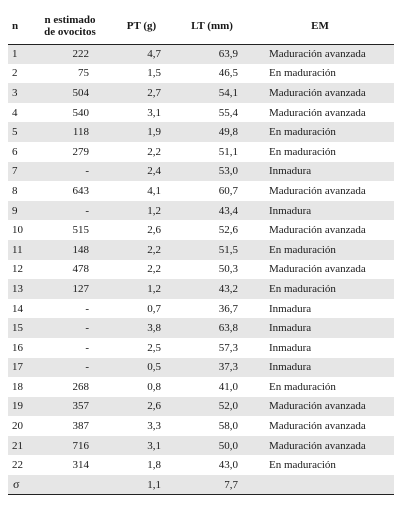 The width and height of the screenshot is (402, 506). What do you see at coordinates (70, 485) in the screenshot?
I see `cell-ovocitos` at bounding box center [70, 485].